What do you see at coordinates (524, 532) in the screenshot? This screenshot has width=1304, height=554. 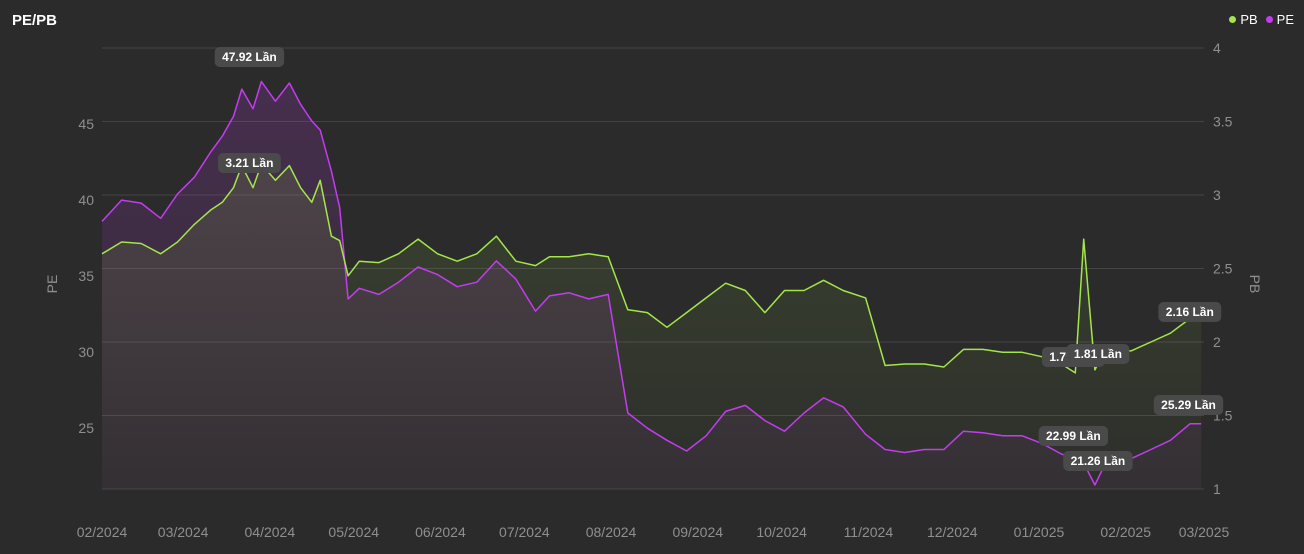 I see `x-tick-label: 07/2024` at bounding box center [524, 532].